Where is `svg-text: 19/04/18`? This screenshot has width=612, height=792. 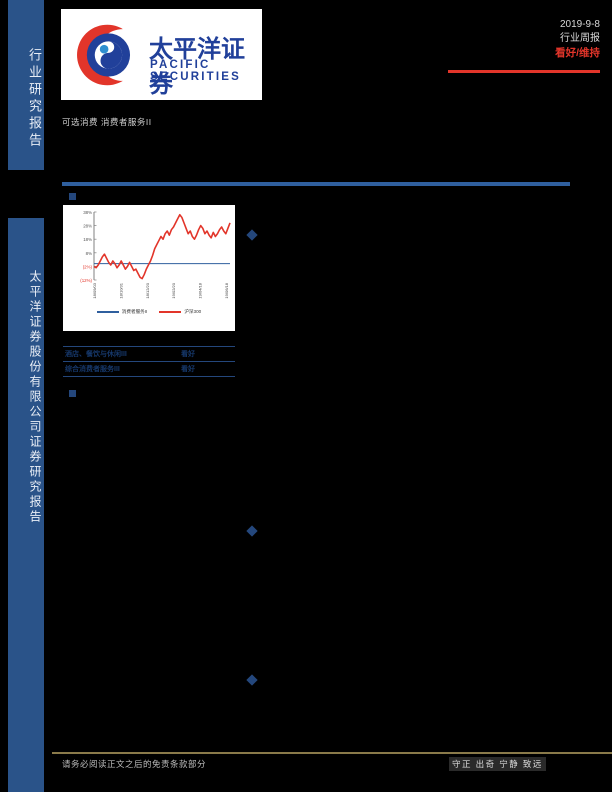 svg-text: 19/04/18 is located at coordinates (200, 290).